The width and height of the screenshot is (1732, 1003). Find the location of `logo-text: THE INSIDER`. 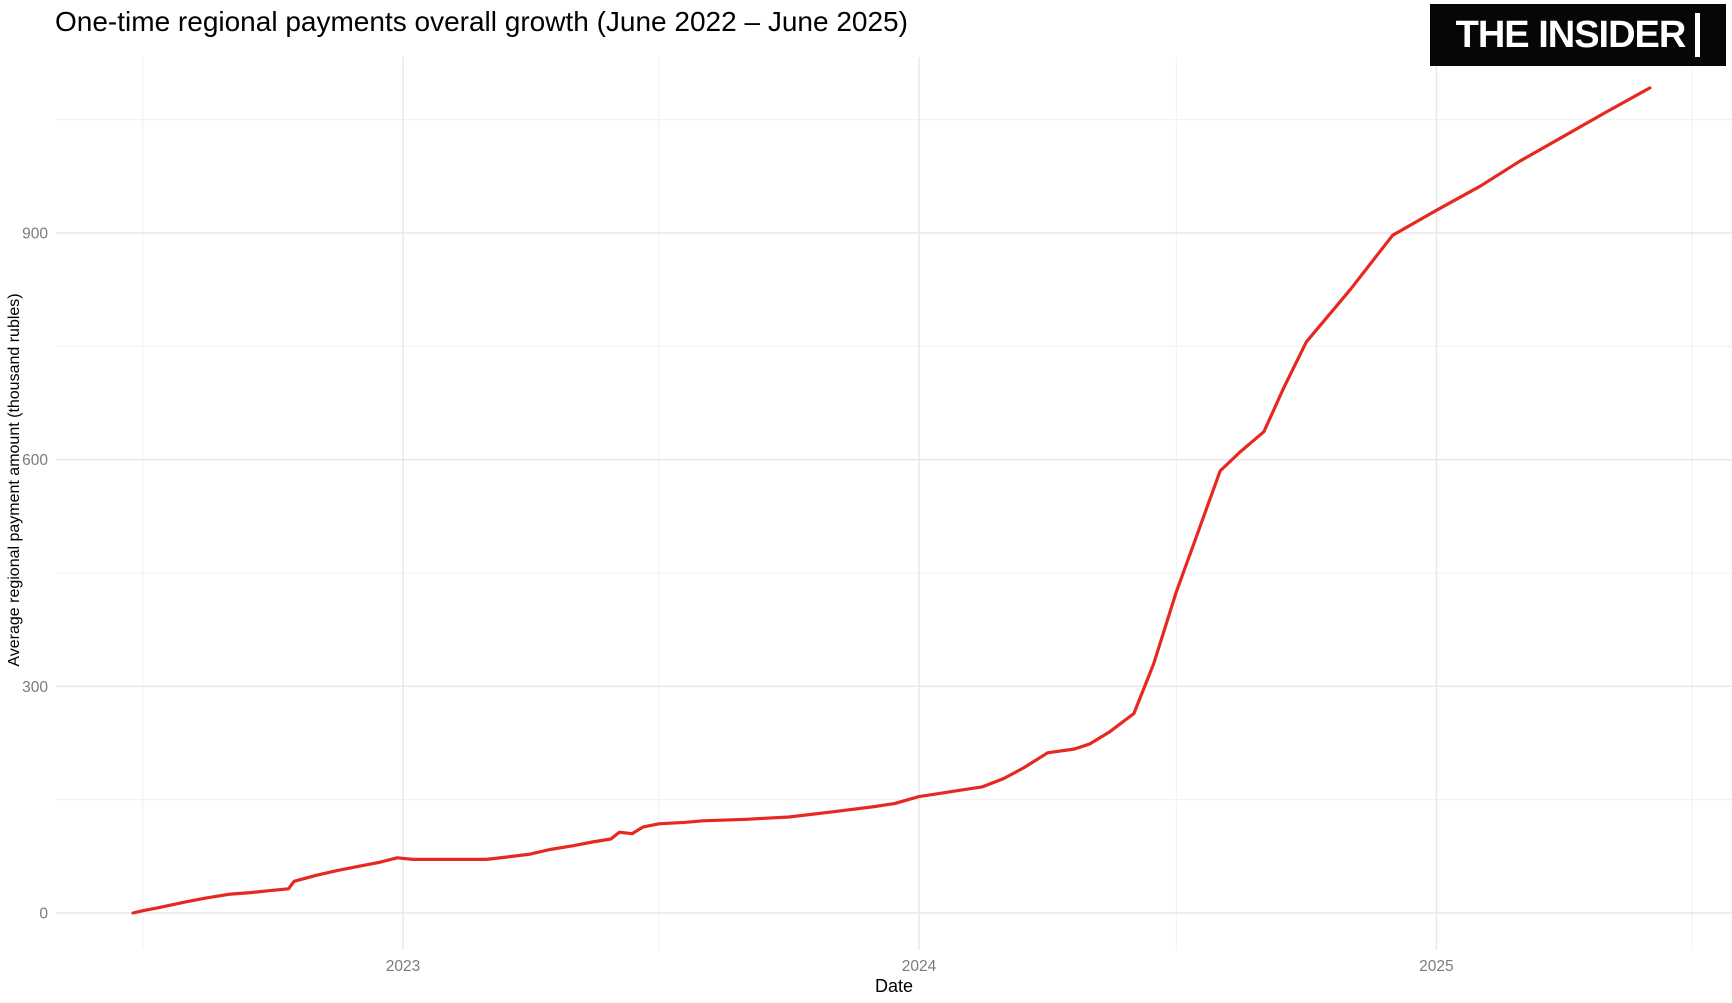

logo-text: THE INSIDER is located at coordinates (1571, 35).